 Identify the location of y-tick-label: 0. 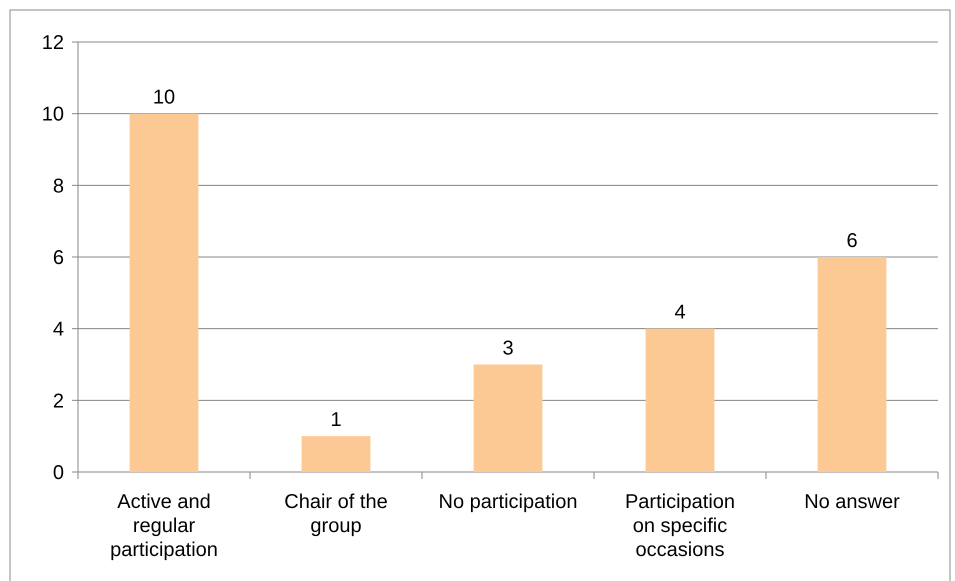
(58, 473).